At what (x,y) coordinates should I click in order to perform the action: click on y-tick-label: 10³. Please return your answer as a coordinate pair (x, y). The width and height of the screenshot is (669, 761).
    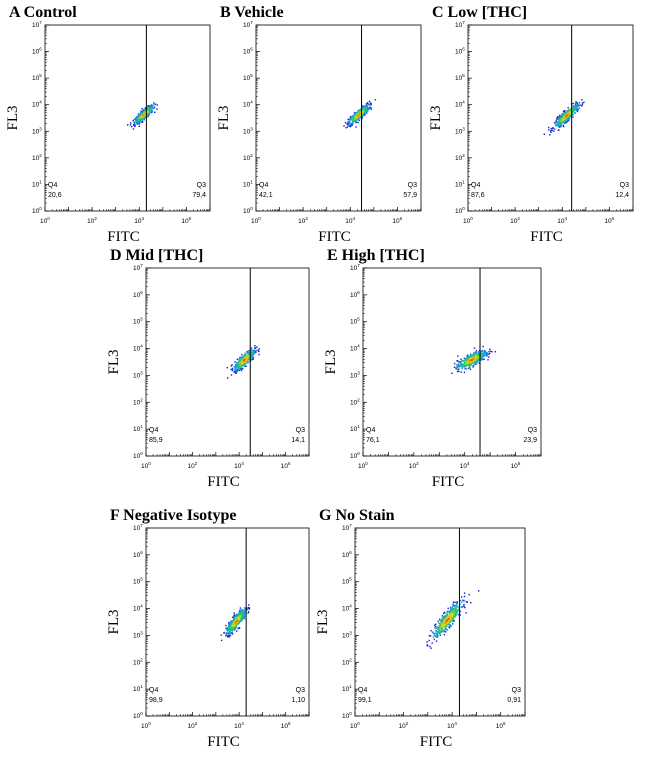
    Looking at the image, I should click on (460, 130).